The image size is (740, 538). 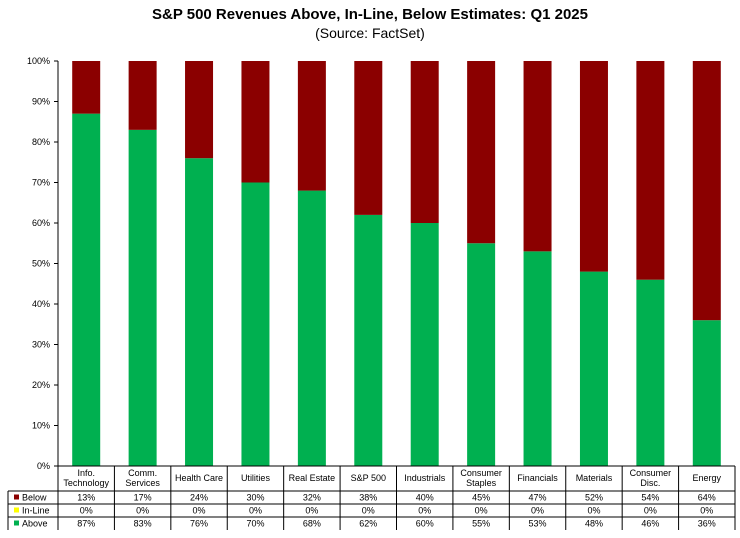 I want to click on x-category-label: Info., so click(x=86, y=473).